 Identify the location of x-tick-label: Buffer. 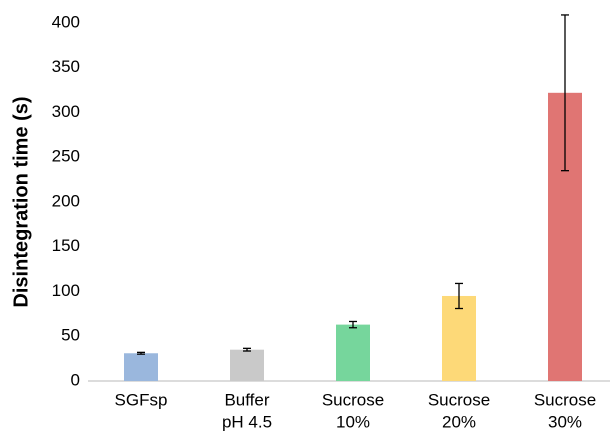
(246, 399).